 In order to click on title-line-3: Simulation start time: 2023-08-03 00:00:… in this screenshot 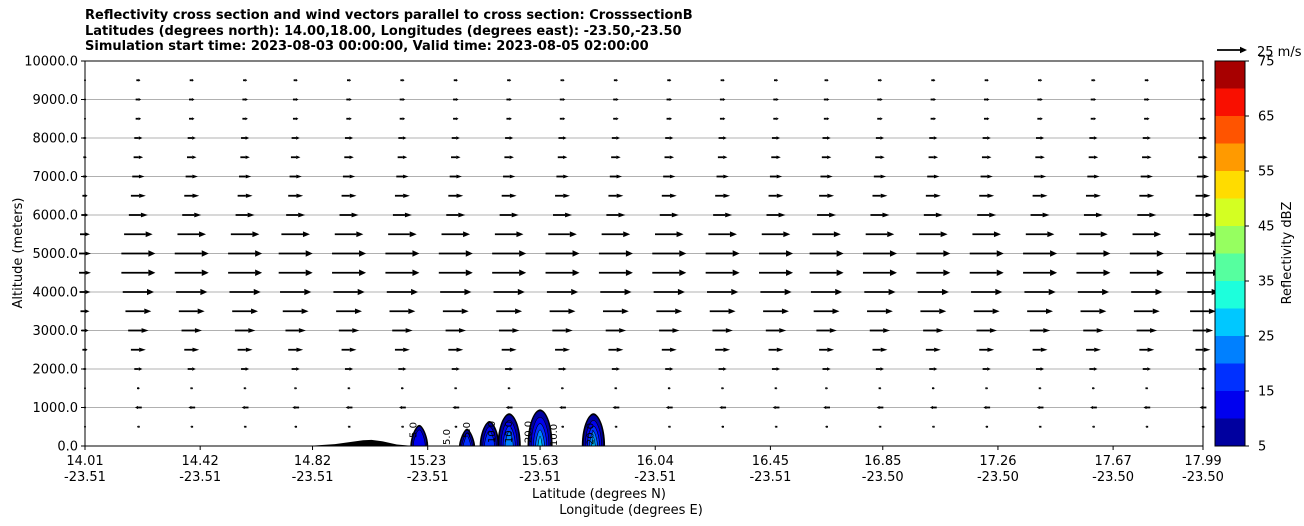, I will do `click(367, 46)`.